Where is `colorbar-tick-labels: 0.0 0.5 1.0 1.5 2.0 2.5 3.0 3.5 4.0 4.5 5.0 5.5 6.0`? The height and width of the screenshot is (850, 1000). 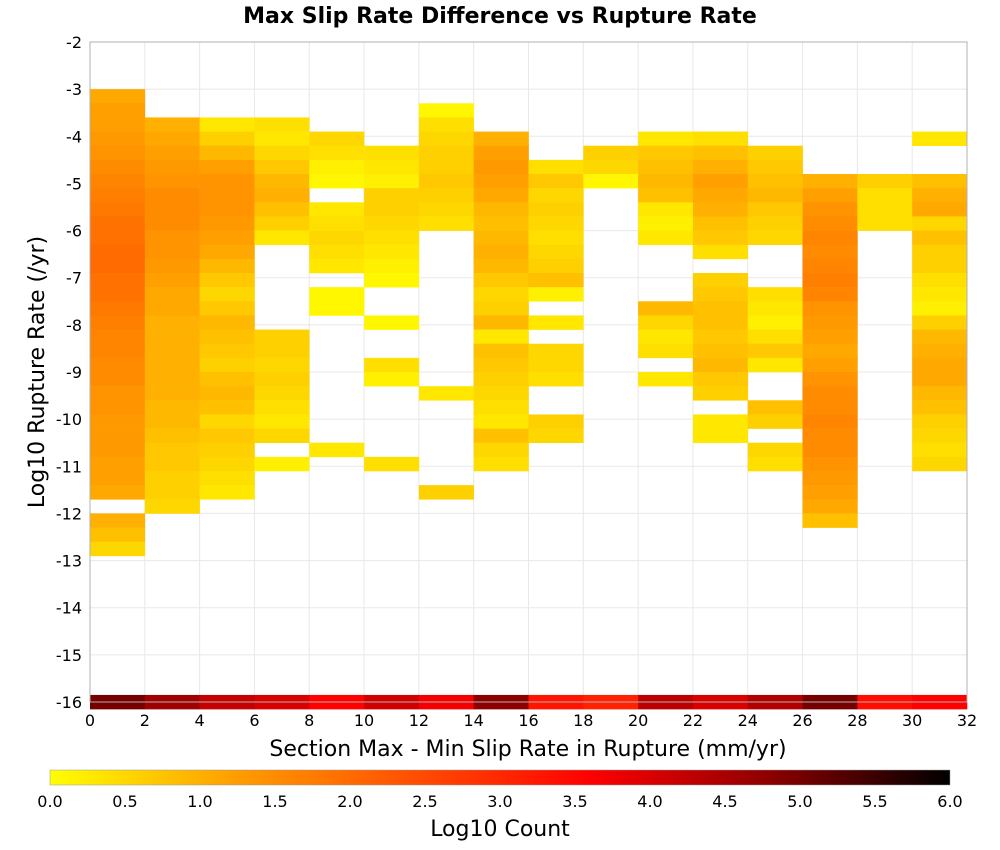
colorbar-tick-labels: 0.0 0.5 1.0 1.5 2.0 2.5 3.0 3.5 4.0 4.5 5.0 5.5 6.0 is located at coordinates (499, 801).